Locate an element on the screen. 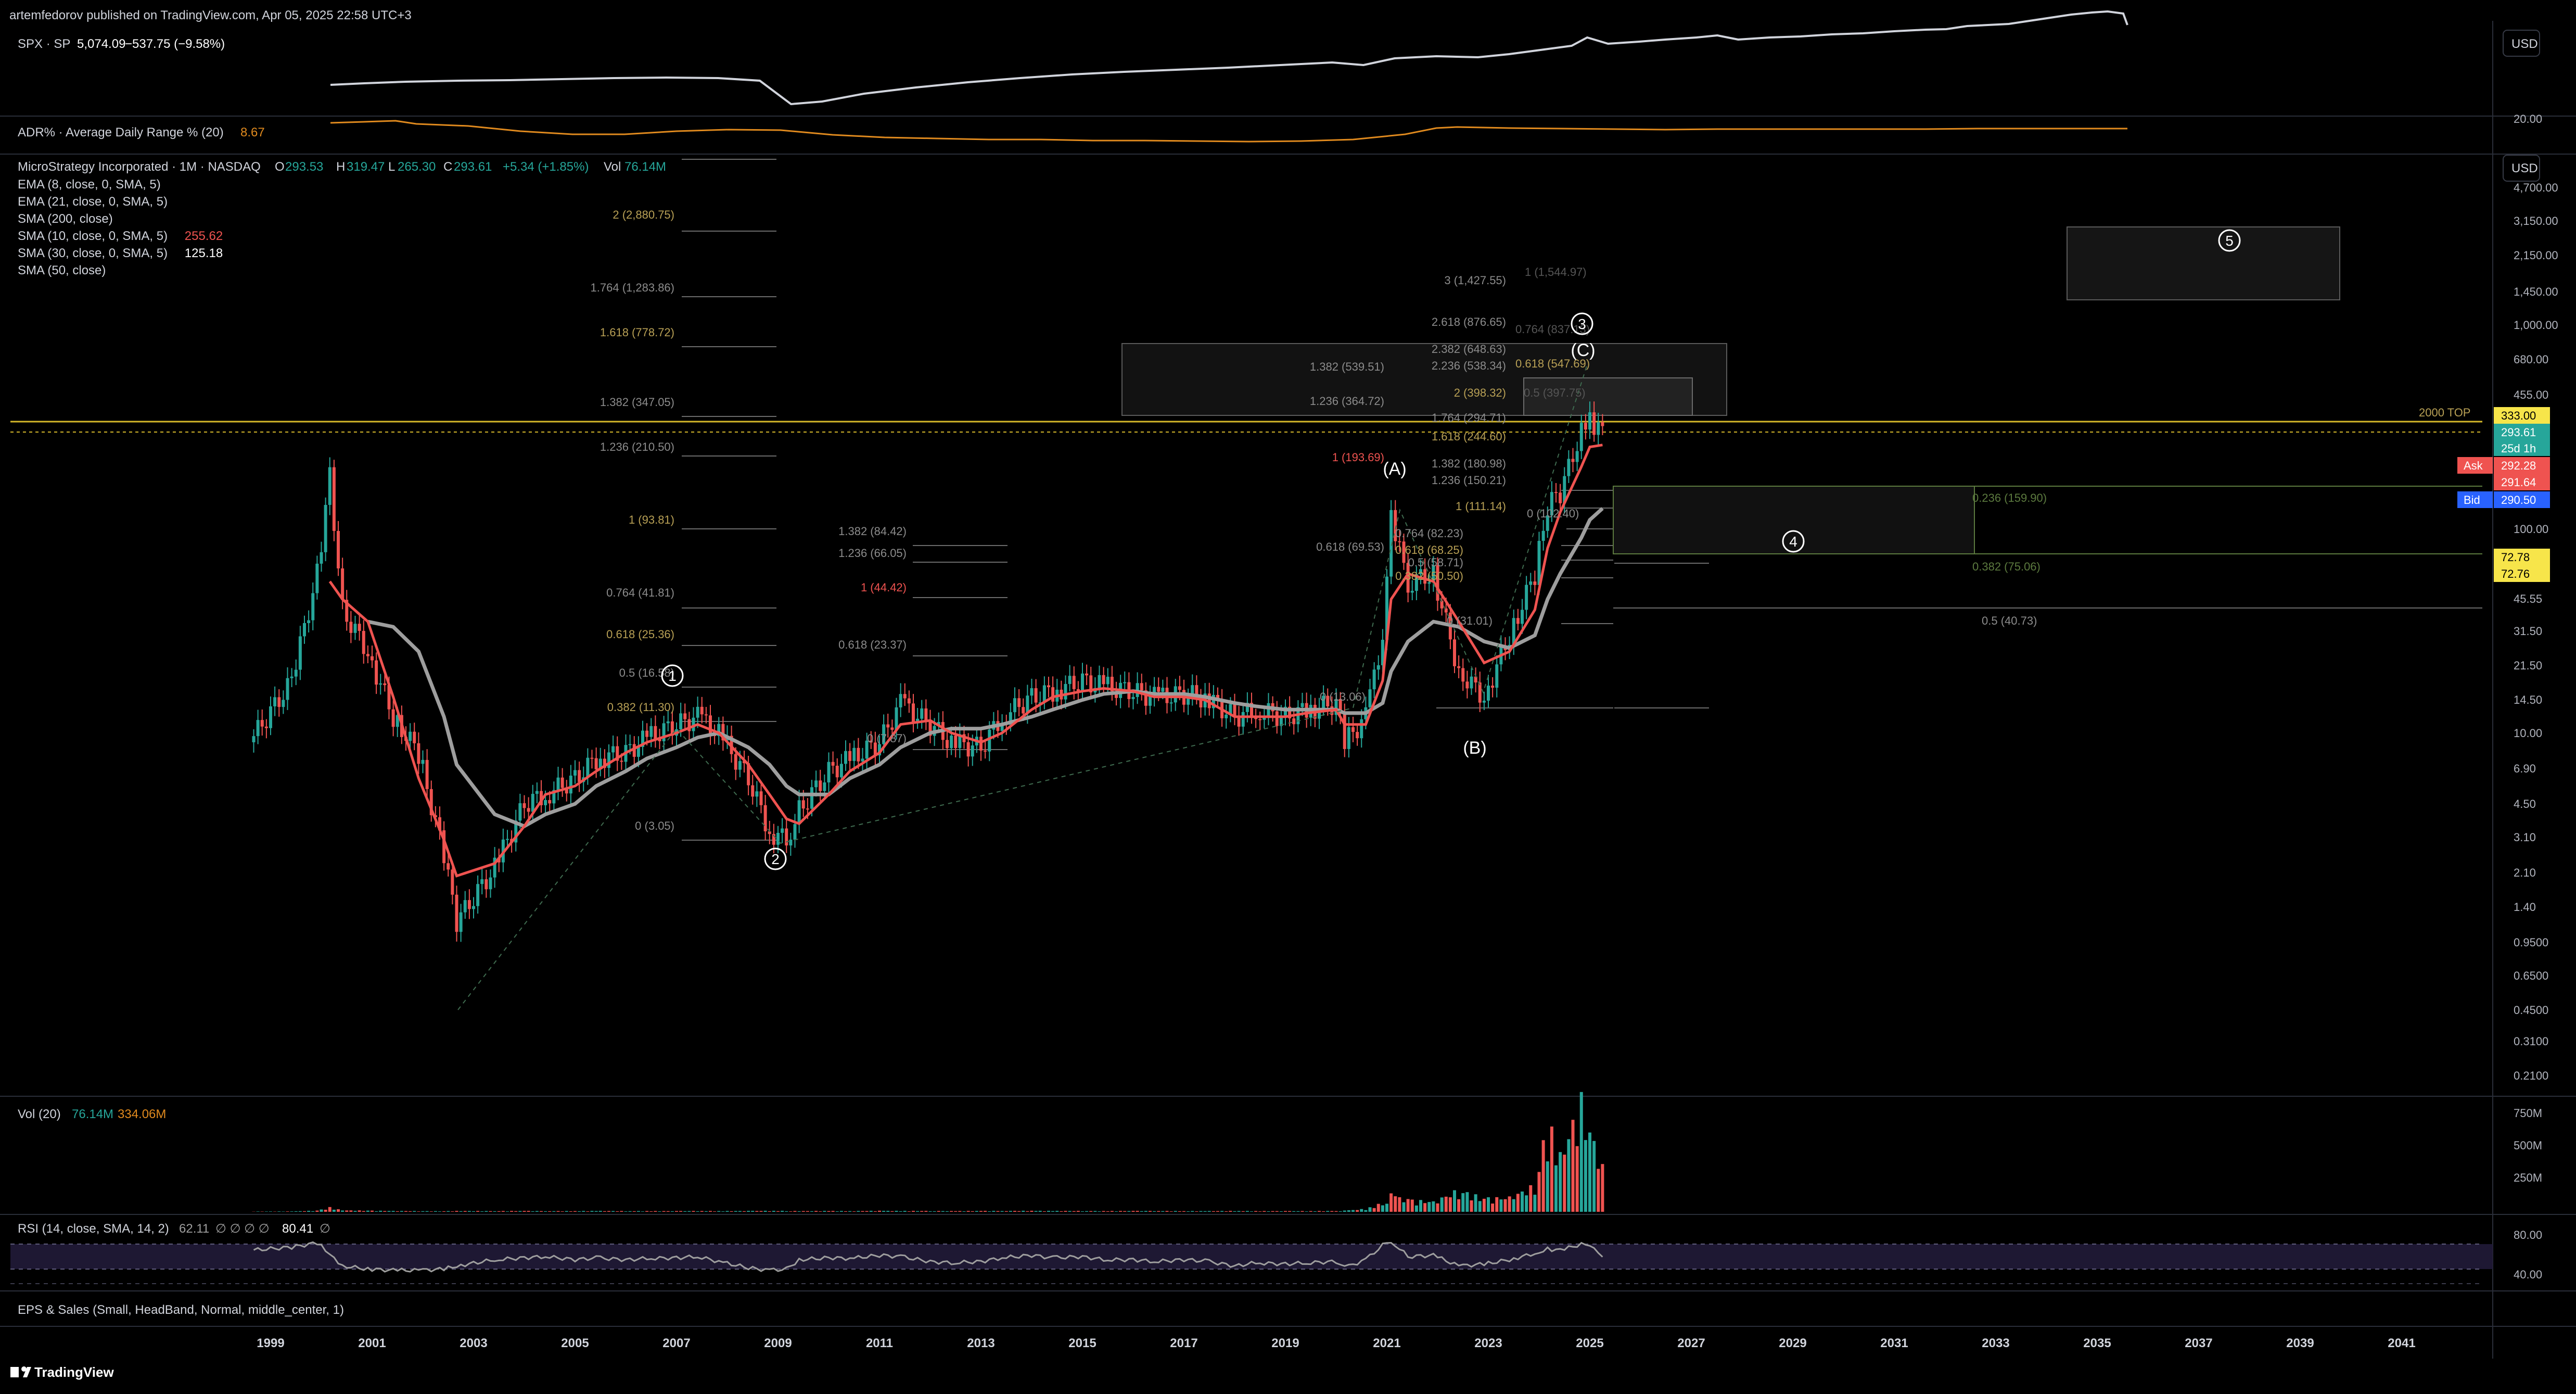 The width and height of the screenshot is (2576, 1394). rsi-empties: ∅ ∅ ∅ ∅ is located at coordinates (242, 1229).